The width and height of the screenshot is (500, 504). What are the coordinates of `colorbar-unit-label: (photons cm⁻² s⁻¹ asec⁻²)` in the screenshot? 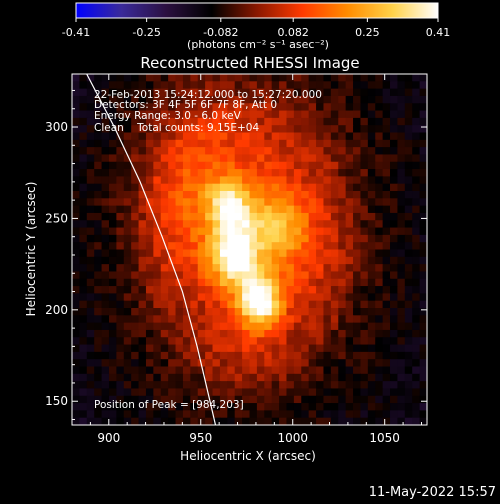 It's located at (258, 44).